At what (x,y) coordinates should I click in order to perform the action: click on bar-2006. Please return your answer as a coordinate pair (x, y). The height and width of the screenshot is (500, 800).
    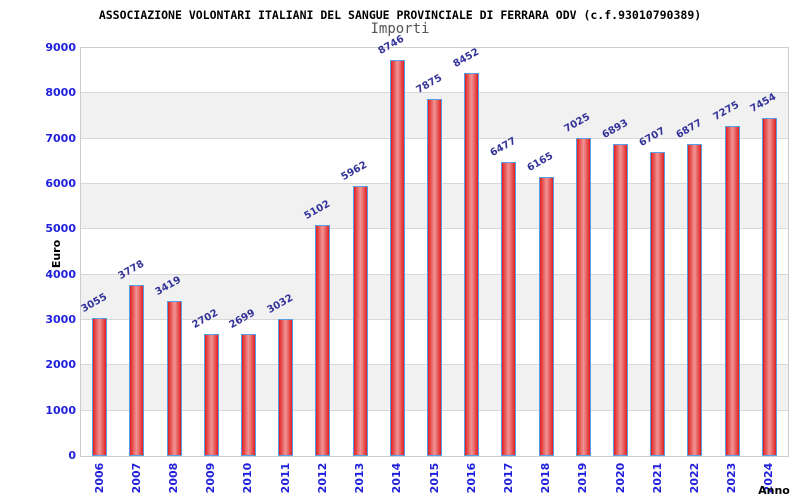
    Looking at the image, I should click on (100, 386).